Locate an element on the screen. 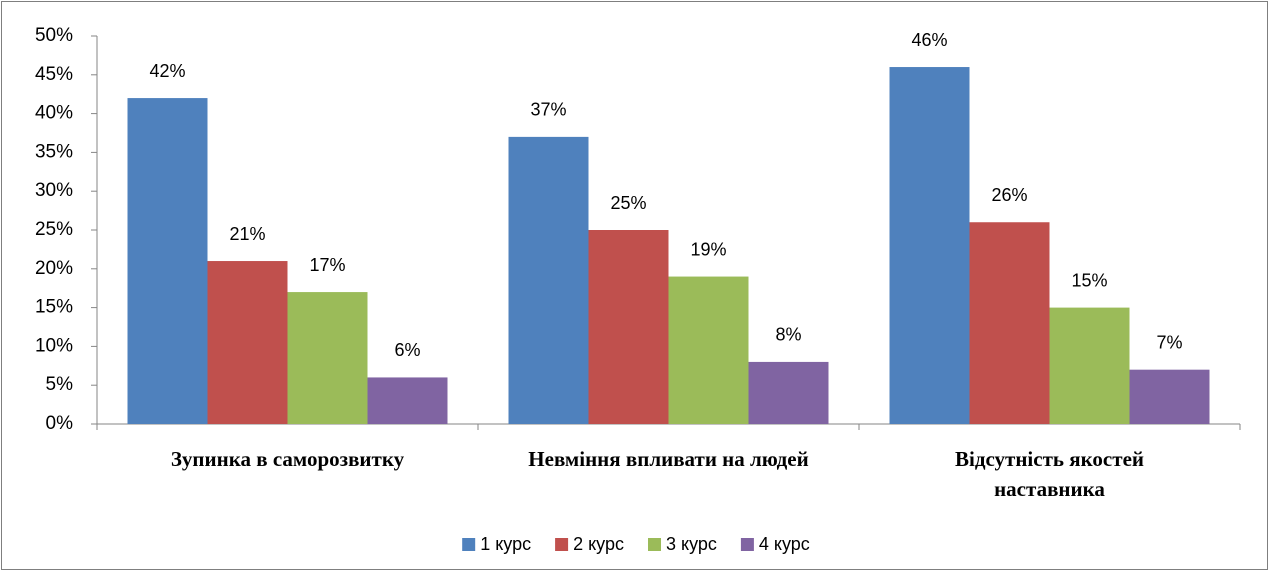 The height and width of the screenshot is (576, 1272). data-label: 7% is located at coordinates (1169, 342).